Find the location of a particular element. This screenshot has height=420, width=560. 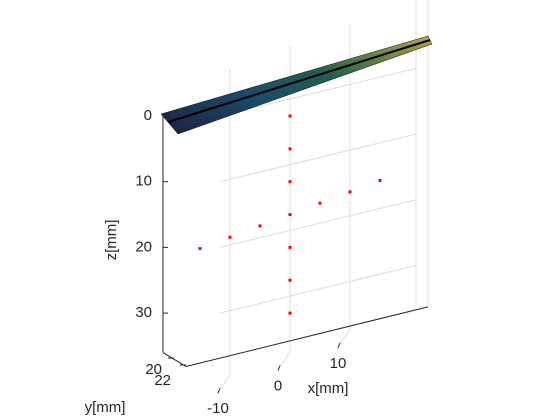

z-axis-label: z[mm] is located at coordinates (111, 240).